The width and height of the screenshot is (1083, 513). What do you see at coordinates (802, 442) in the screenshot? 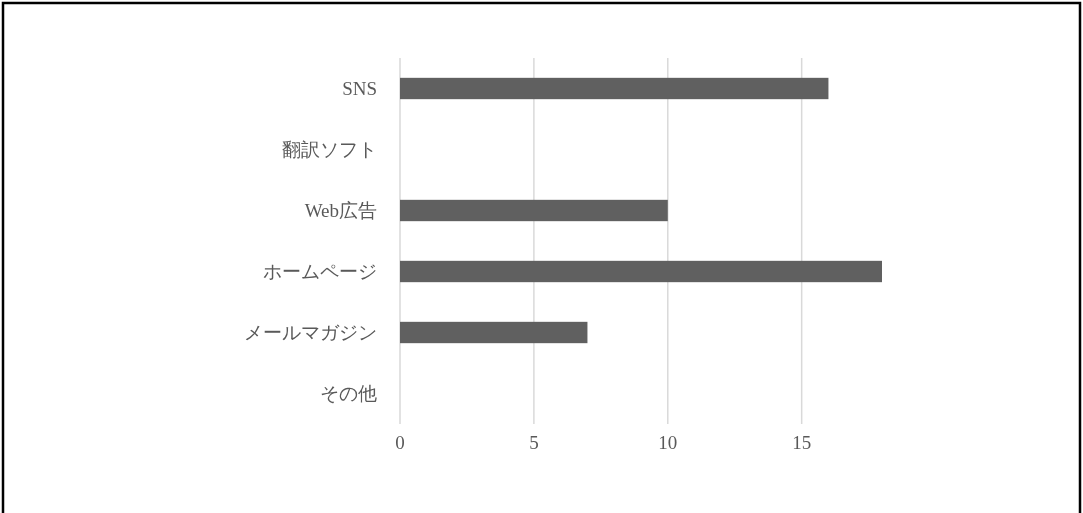
I see `x-tick-label: 15` at bounding box center [802, 442].